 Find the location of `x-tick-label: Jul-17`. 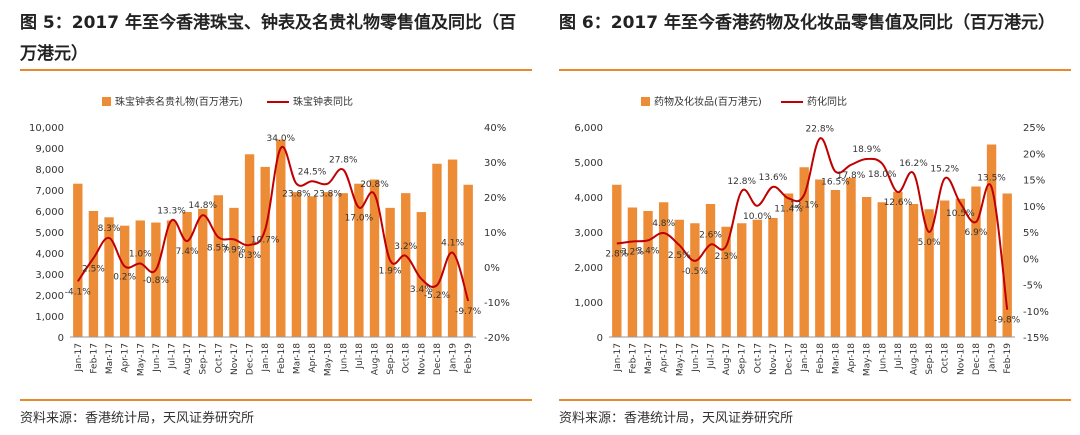

x-tick-label: Jul-17 is located at coordinates (173, 356).